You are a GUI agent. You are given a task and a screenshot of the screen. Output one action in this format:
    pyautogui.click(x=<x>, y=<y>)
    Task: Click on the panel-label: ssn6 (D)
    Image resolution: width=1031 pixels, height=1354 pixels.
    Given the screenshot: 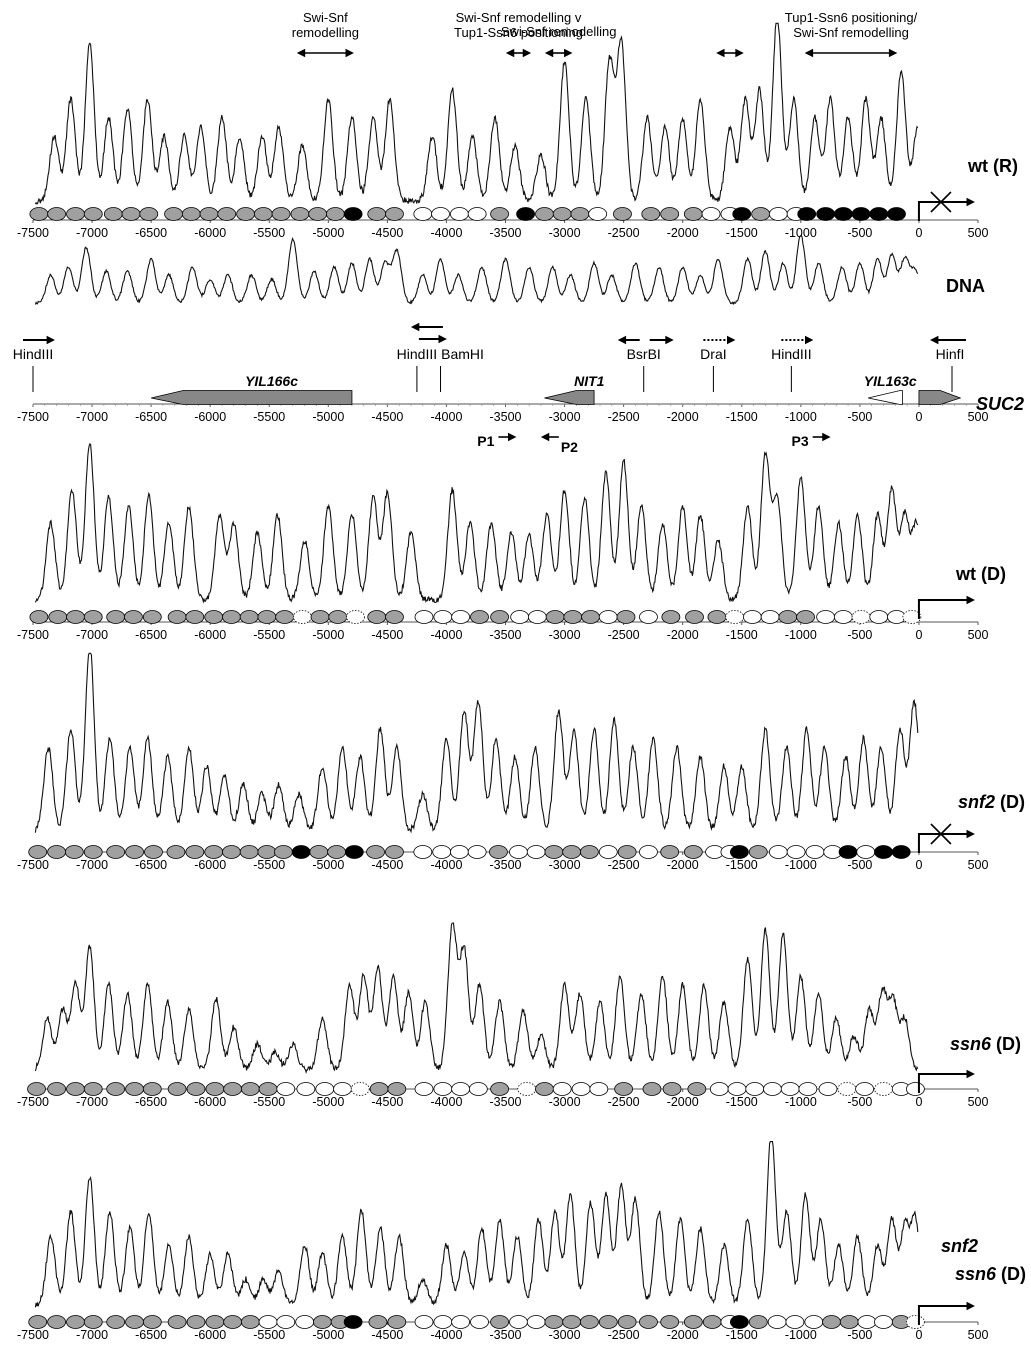 What is the action you would take?
    pyautogui.click(x=985, y=1044)
    